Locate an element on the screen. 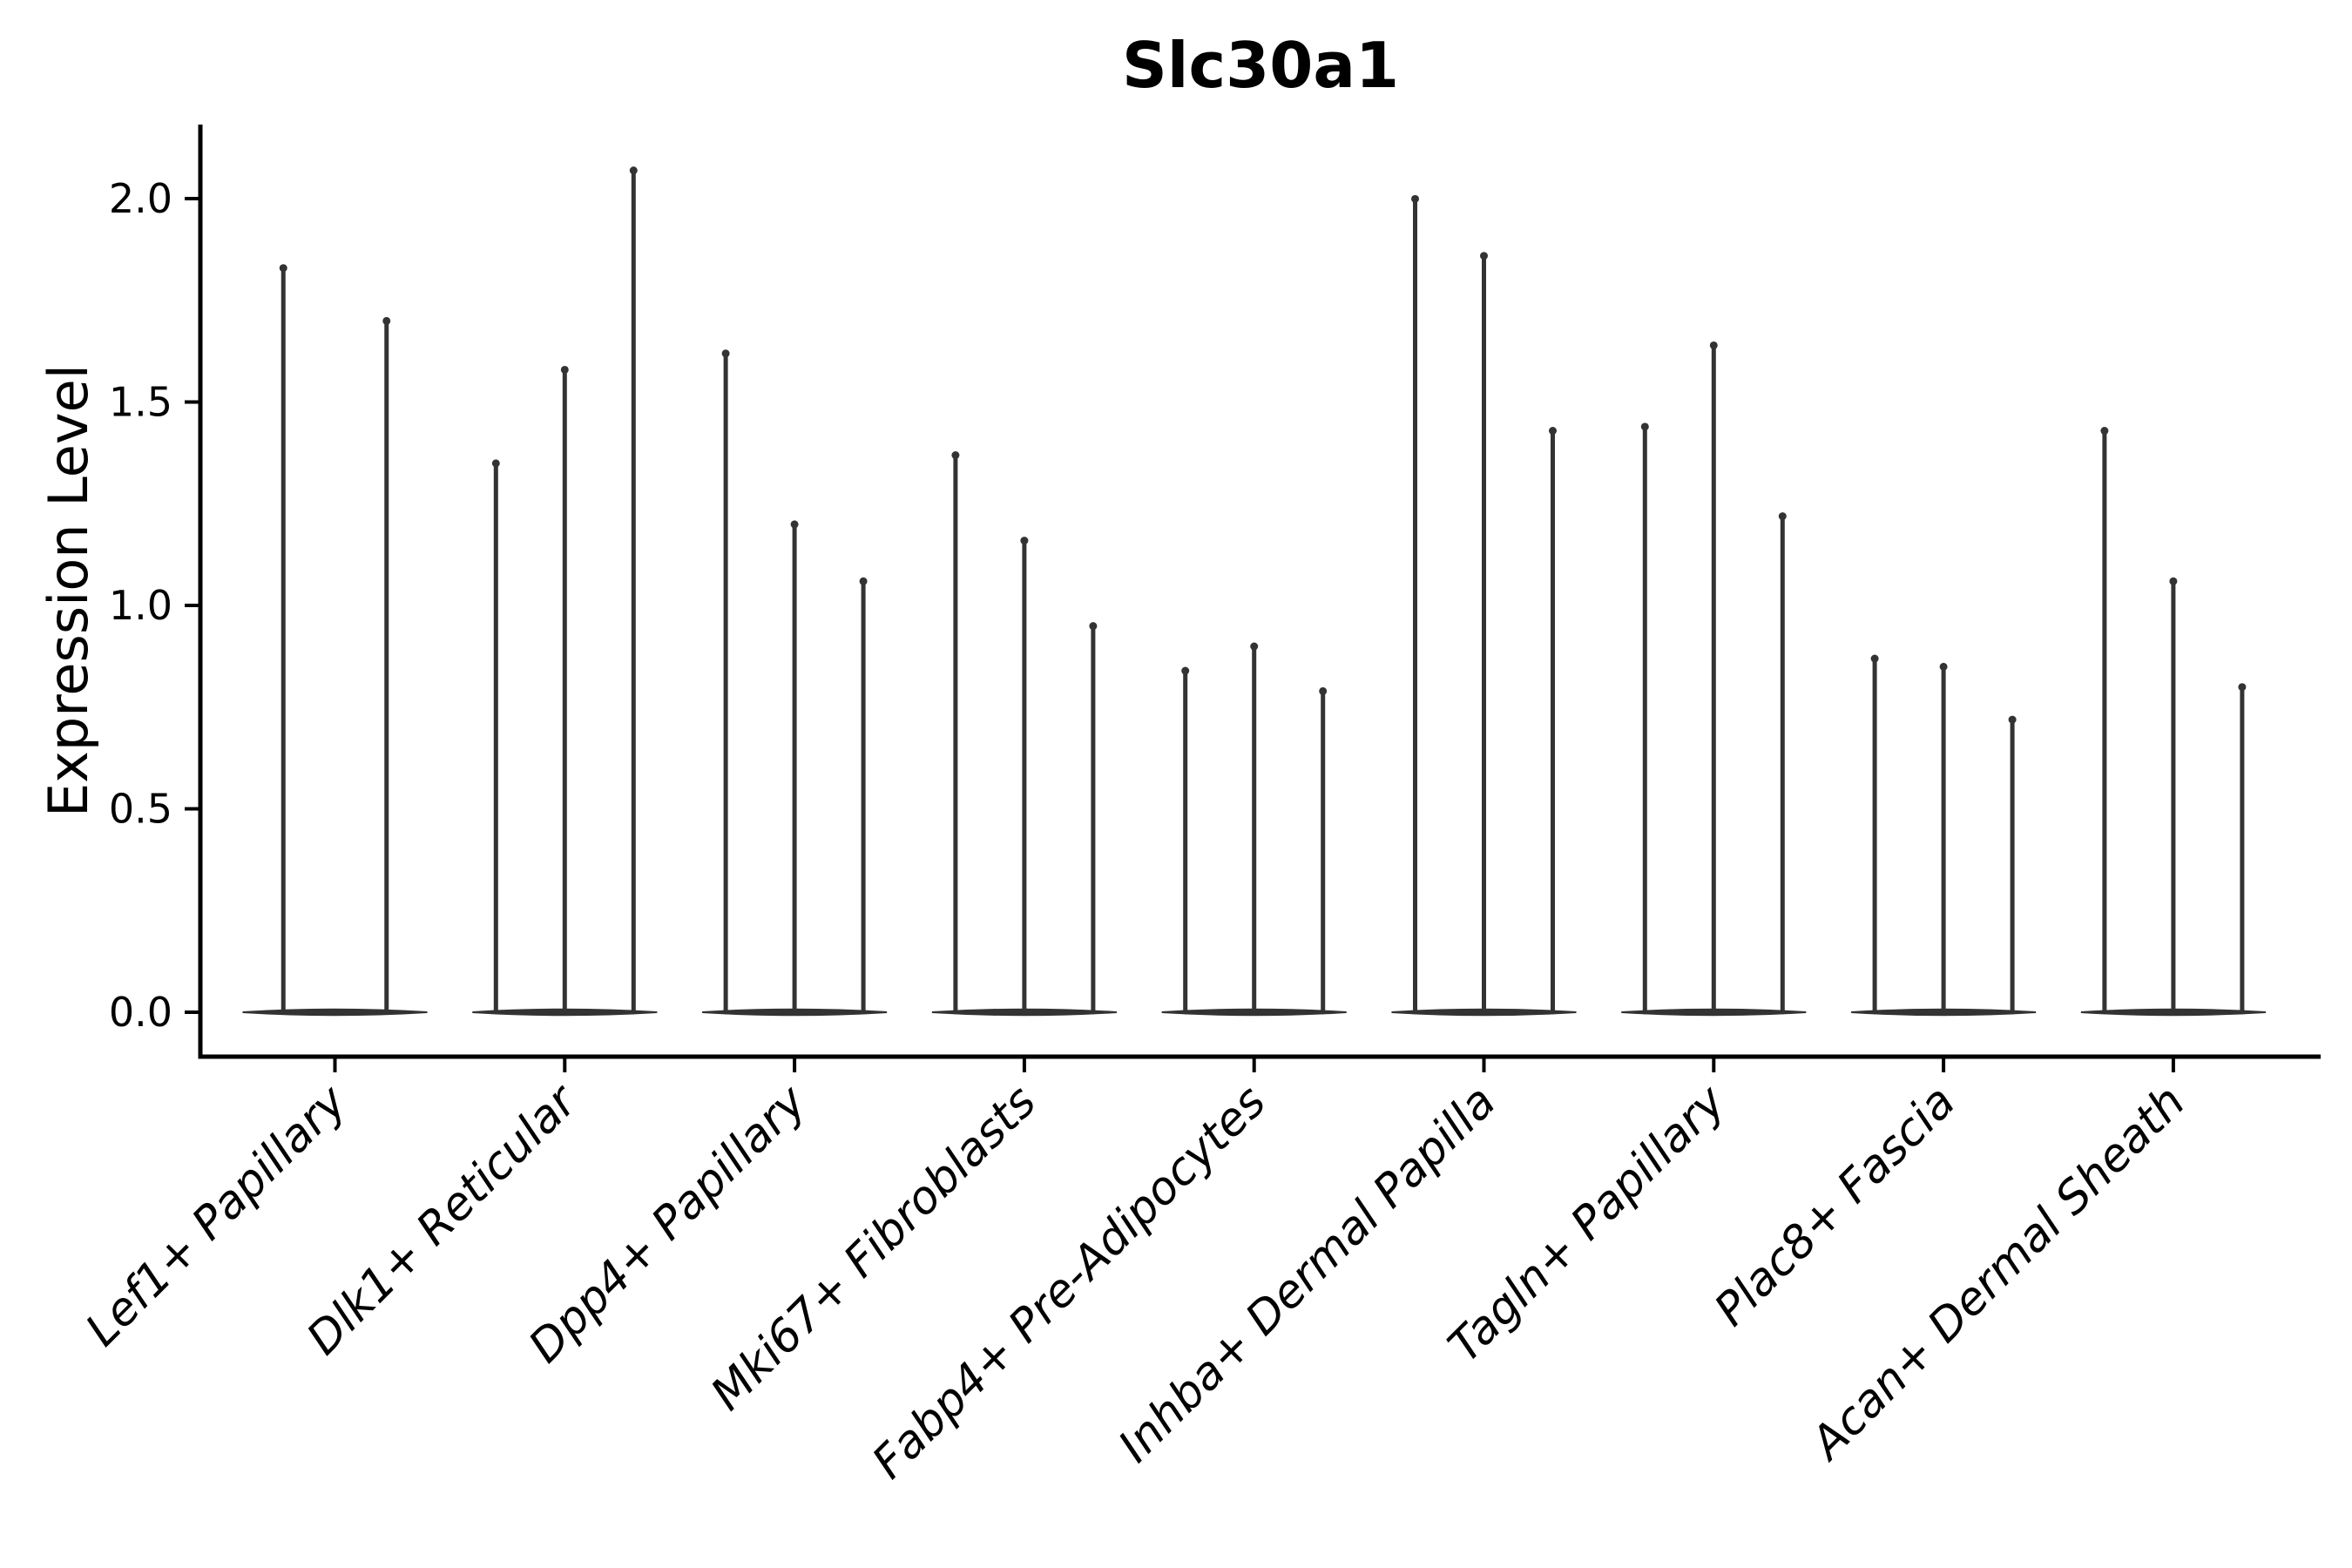 The image size is (2352, 1568). y-tick-label: 0.0 is located at coordinates (140, 1013).